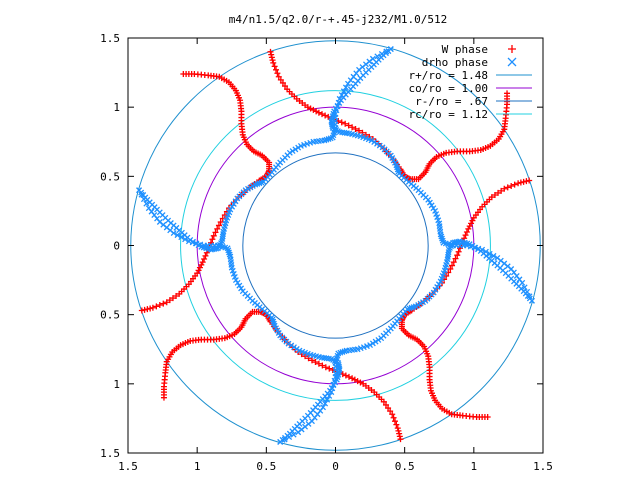 This screenshot has width=640, height=480. What do you see at coordinates (110, 453) in the screenshot?
I see `y-tick-label-6: 1.5` at bounding box center [110, 453].